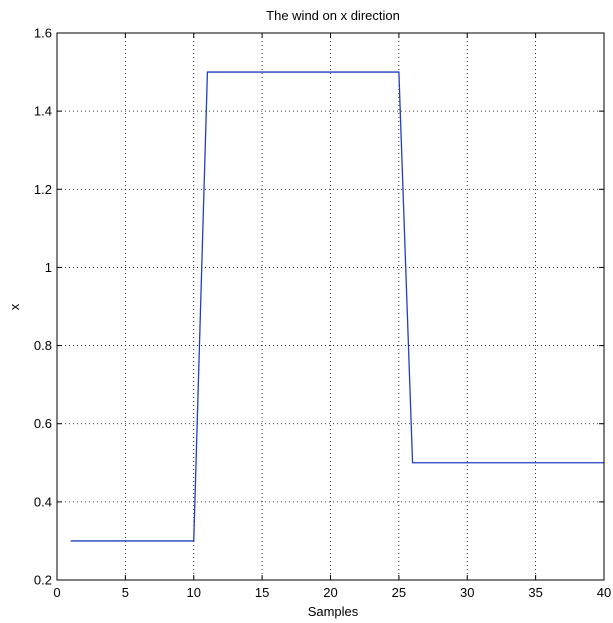 The image size is (613, 623). I want to click on y-tick-label: 1.6, so click(43, 33).